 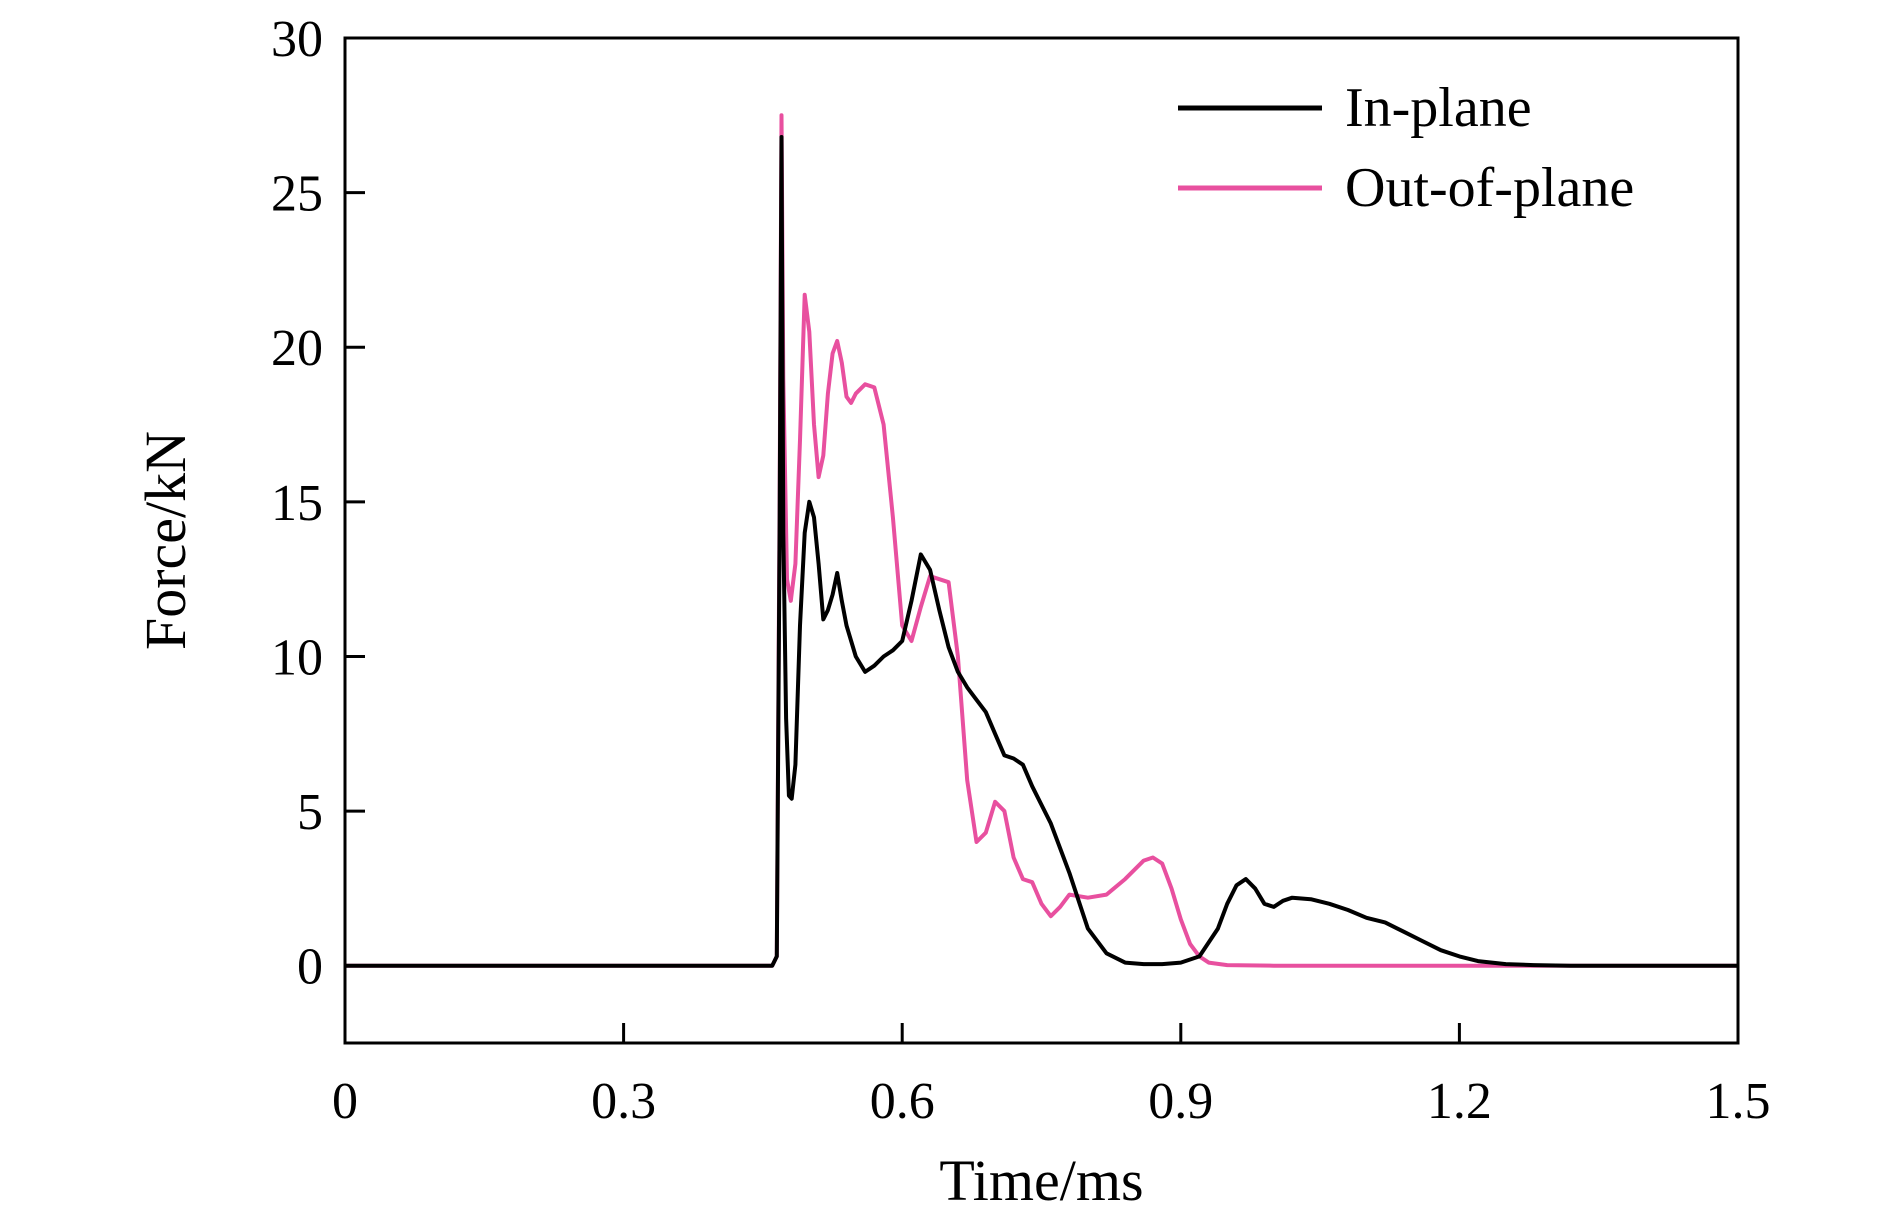 What do you see at coordinates (1459, 1101) in the screenshot?
I see `x-tick-label: 1.2` at bounding box center [1459, 1101].